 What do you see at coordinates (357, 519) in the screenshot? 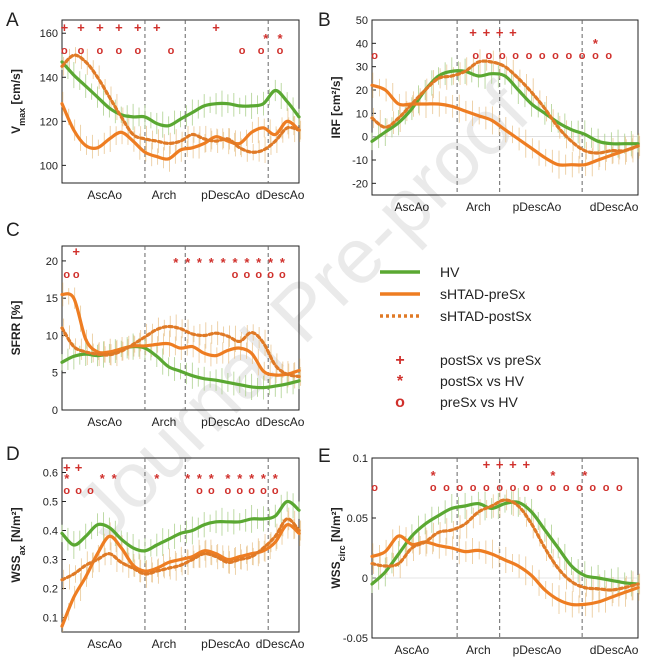
I see `y-tick-label: 0.05` at bounding box center [357, 519].